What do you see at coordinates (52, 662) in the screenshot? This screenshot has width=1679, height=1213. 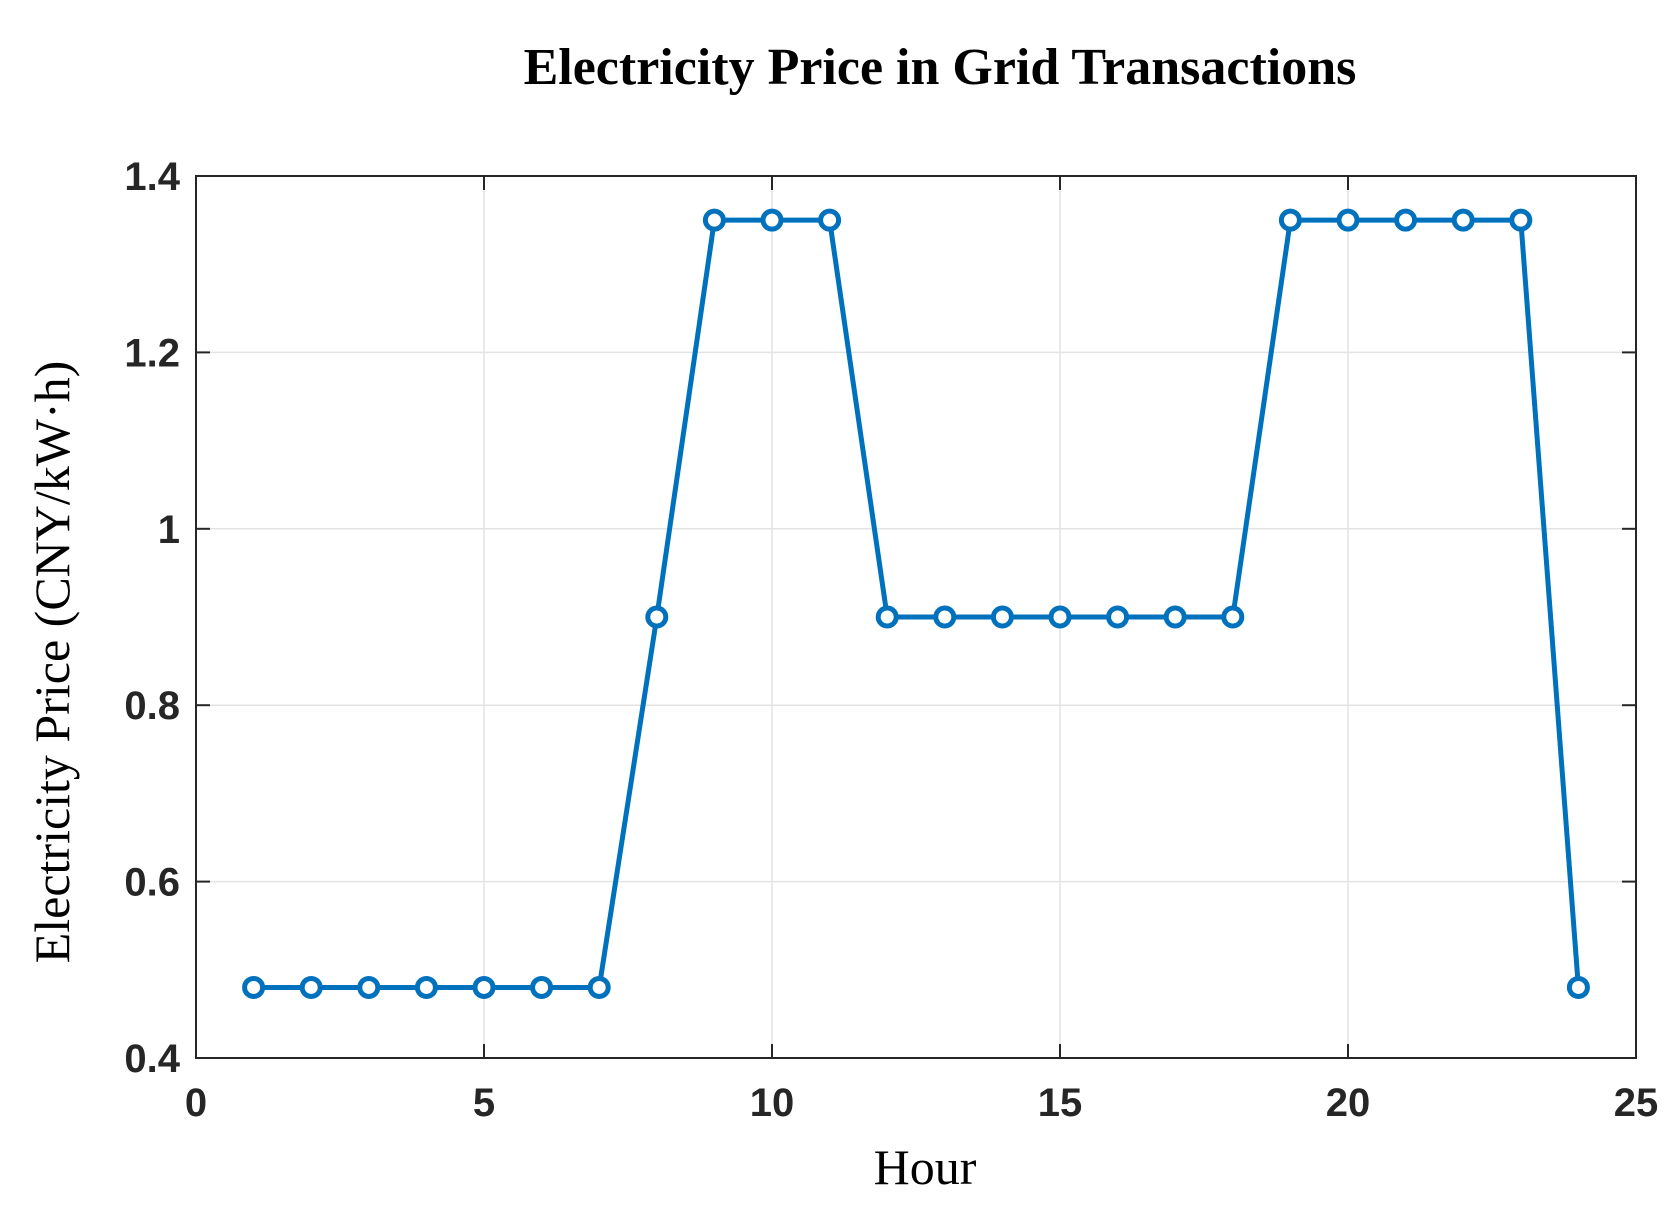 I see `y-axis-label: Electricity Price (CNY/kW·h)` at bounding box center [52, 662].